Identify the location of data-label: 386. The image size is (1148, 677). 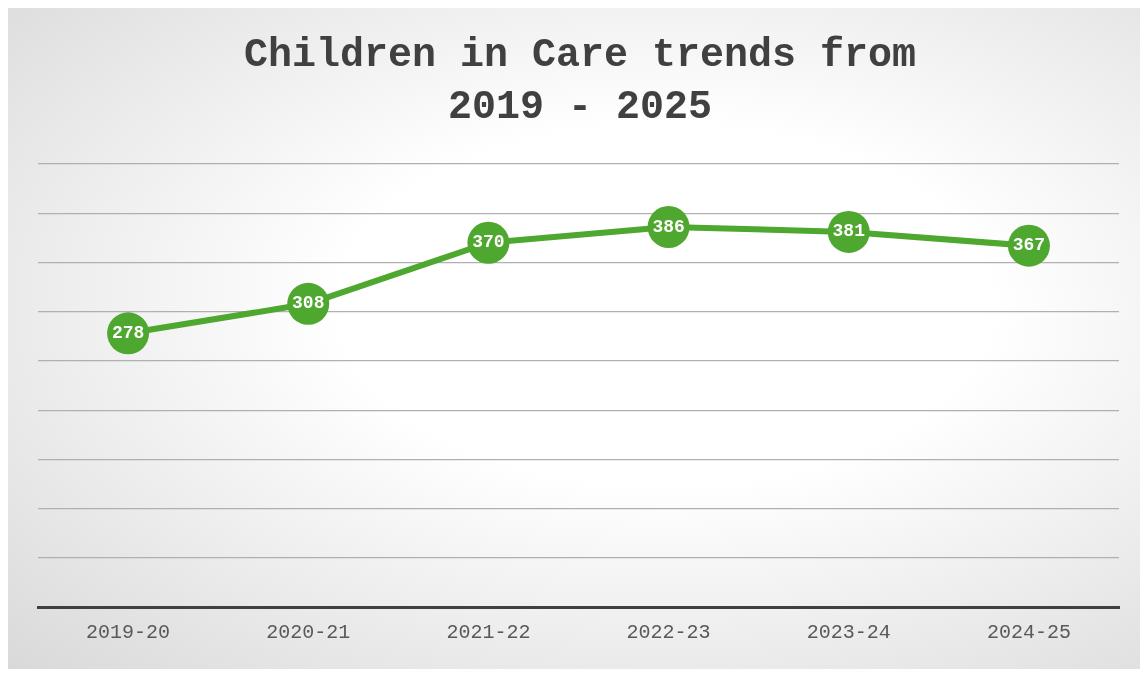
(668, 226).